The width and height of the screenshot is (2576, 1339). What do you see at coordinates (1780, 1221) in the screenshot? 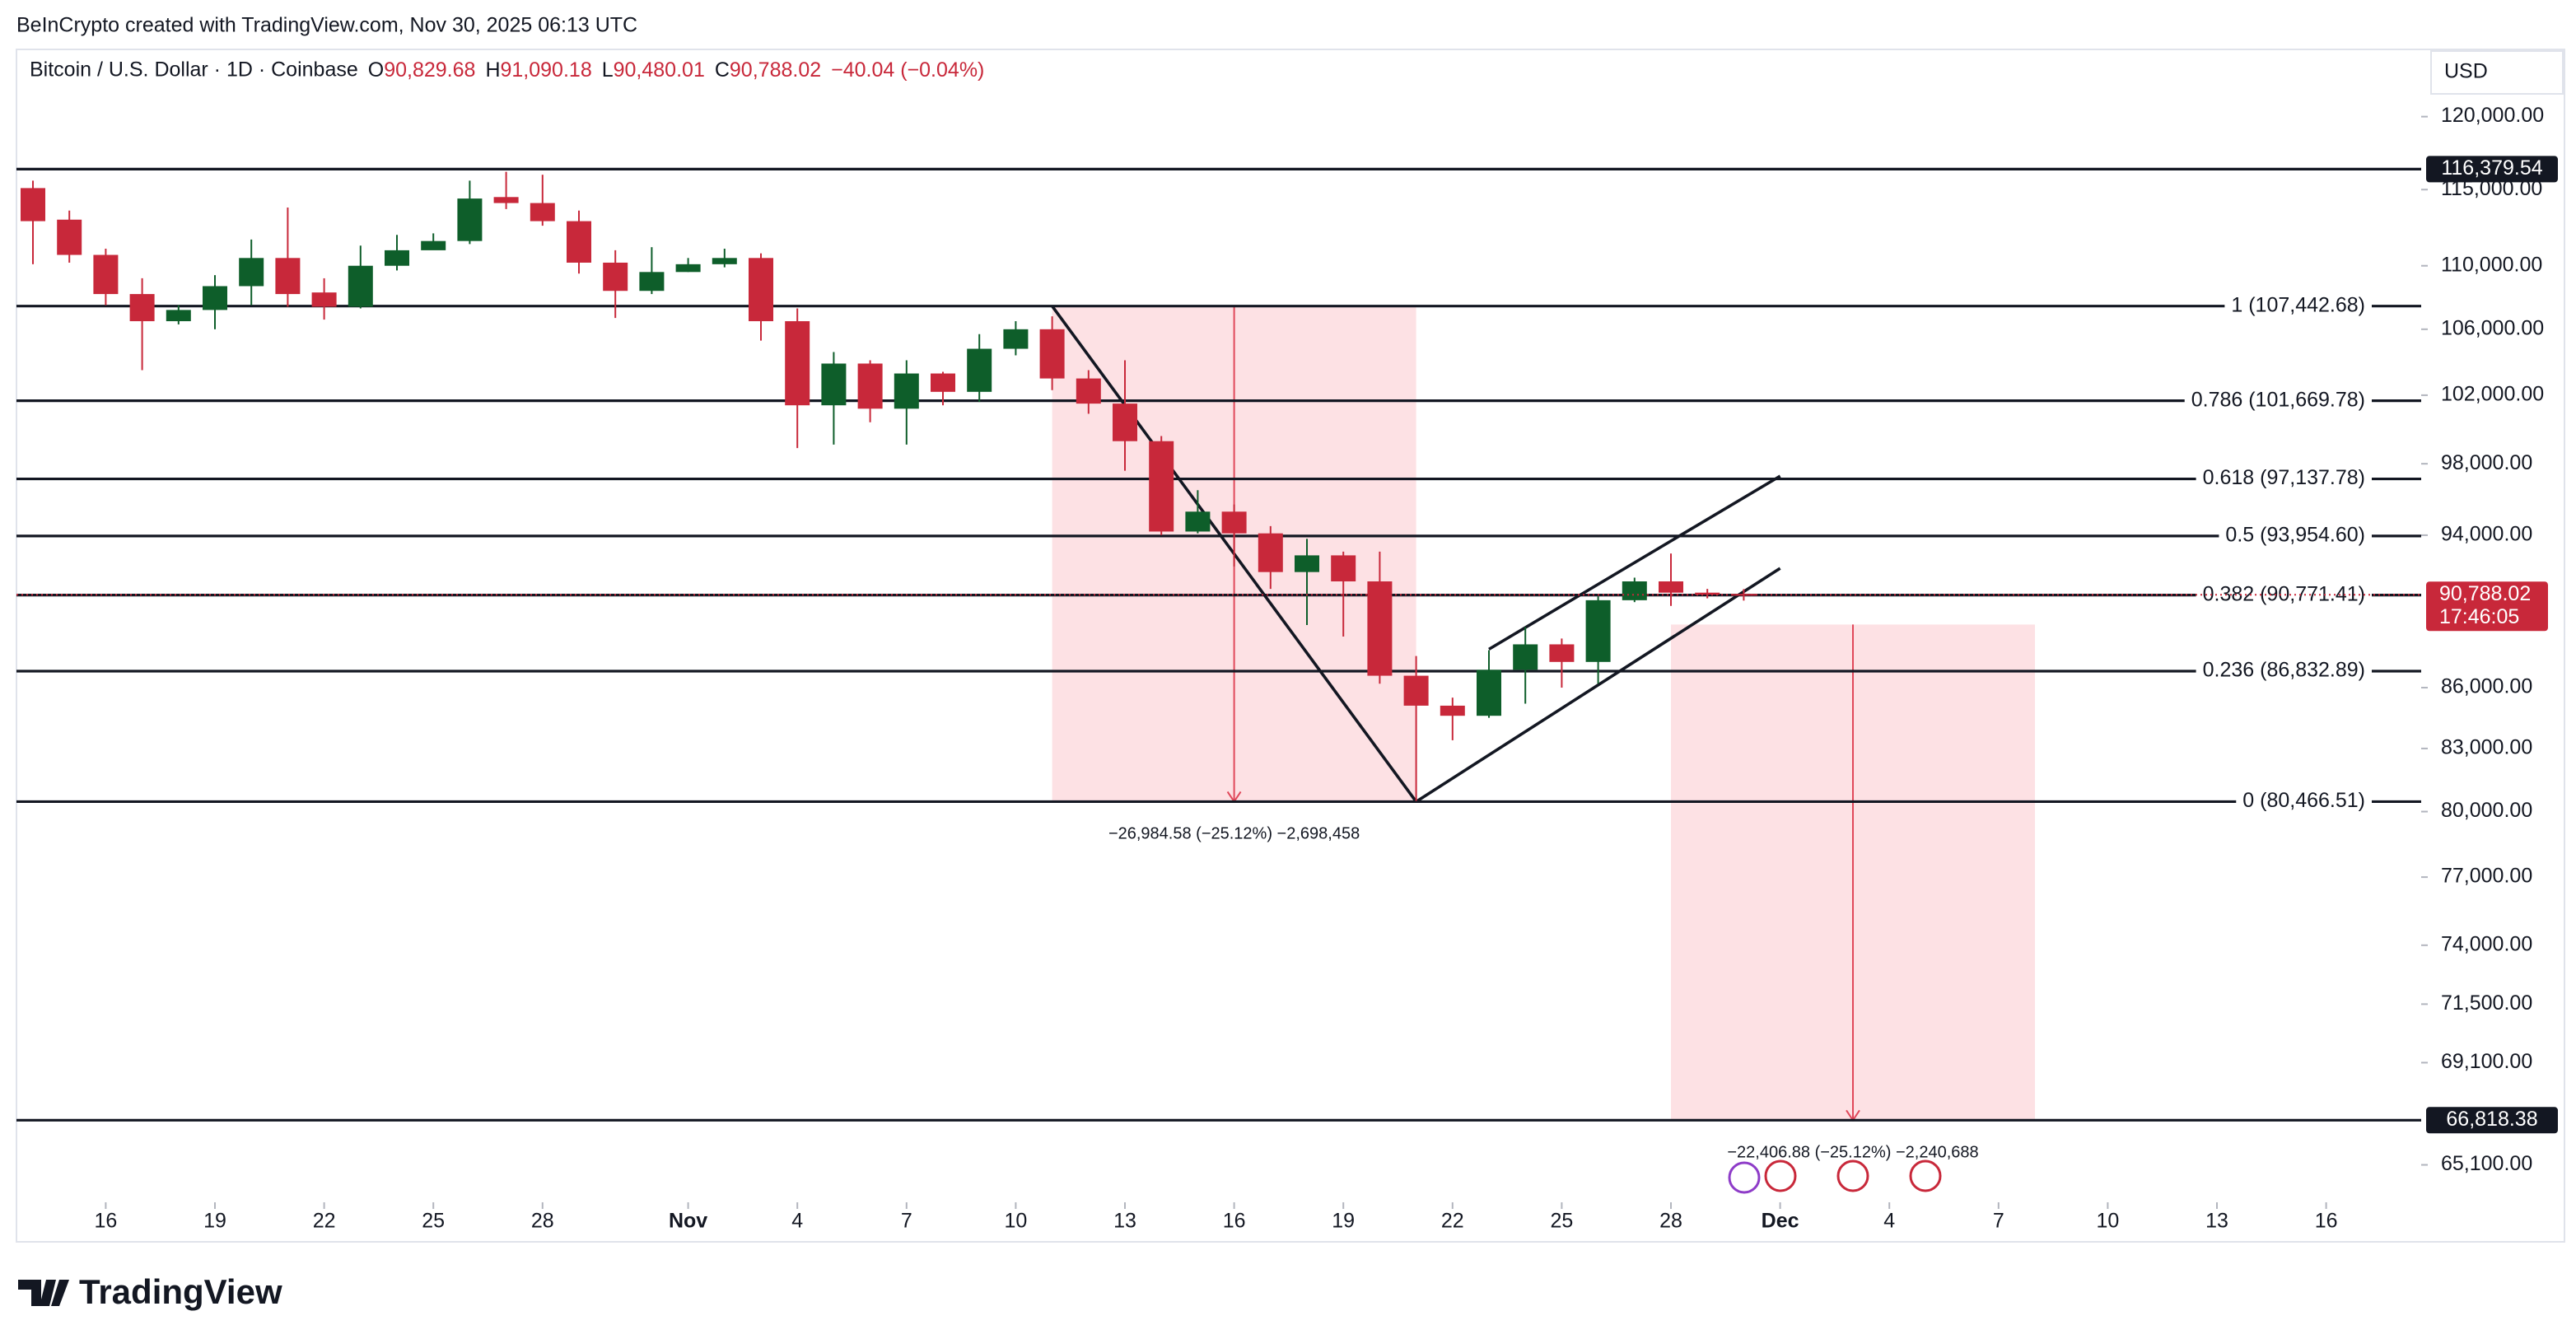
I see `x-tick-label: Dec` at bounding box center [1780, 1221].